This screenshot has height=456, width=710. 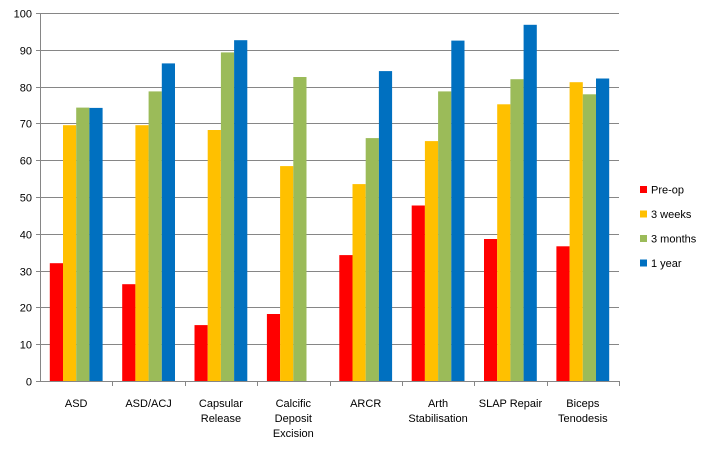 I want to click on y-tick-label: 70, so click(x=26, y=125).